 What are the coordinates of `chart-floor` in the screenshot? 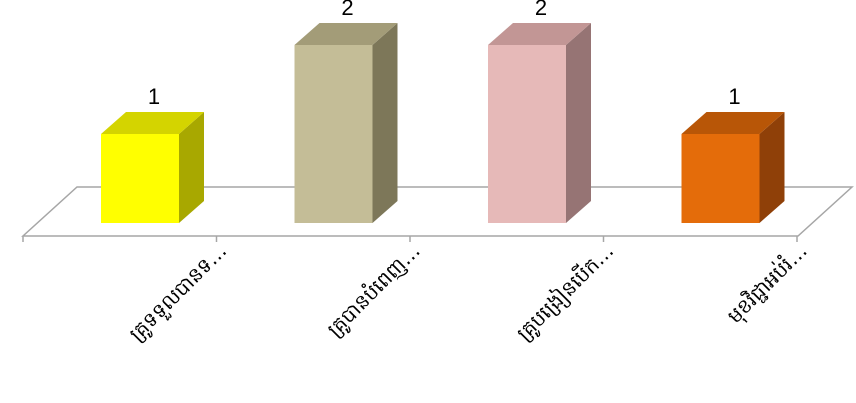 It's located at (437, 214).